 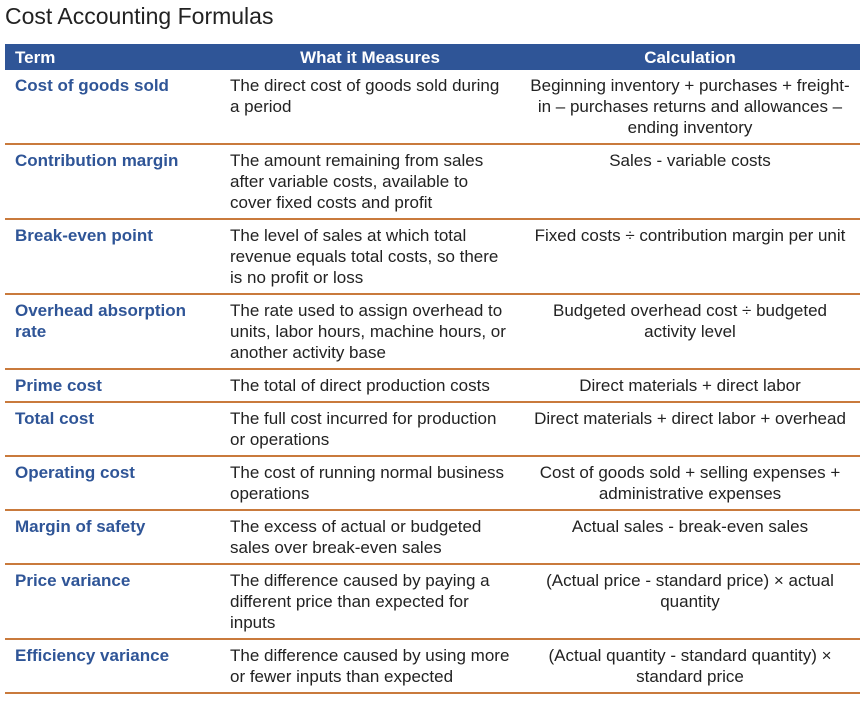 What do you see at coordinates (112, 107) in the screenshot?
I see `term-cell: Cost of goods sold` at bounding box center [112, 107].